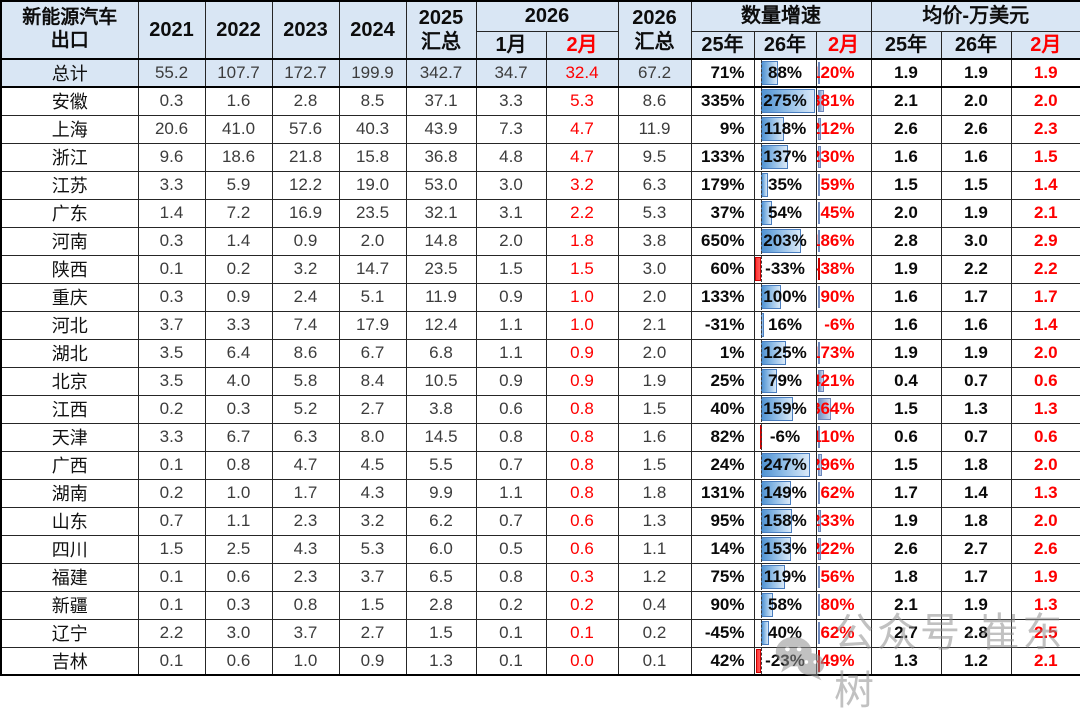  What do you see at coordinates (441, 465) in the screenshot?
I see `sum2025-cell: 5.5` at bounding box center [441, 465].